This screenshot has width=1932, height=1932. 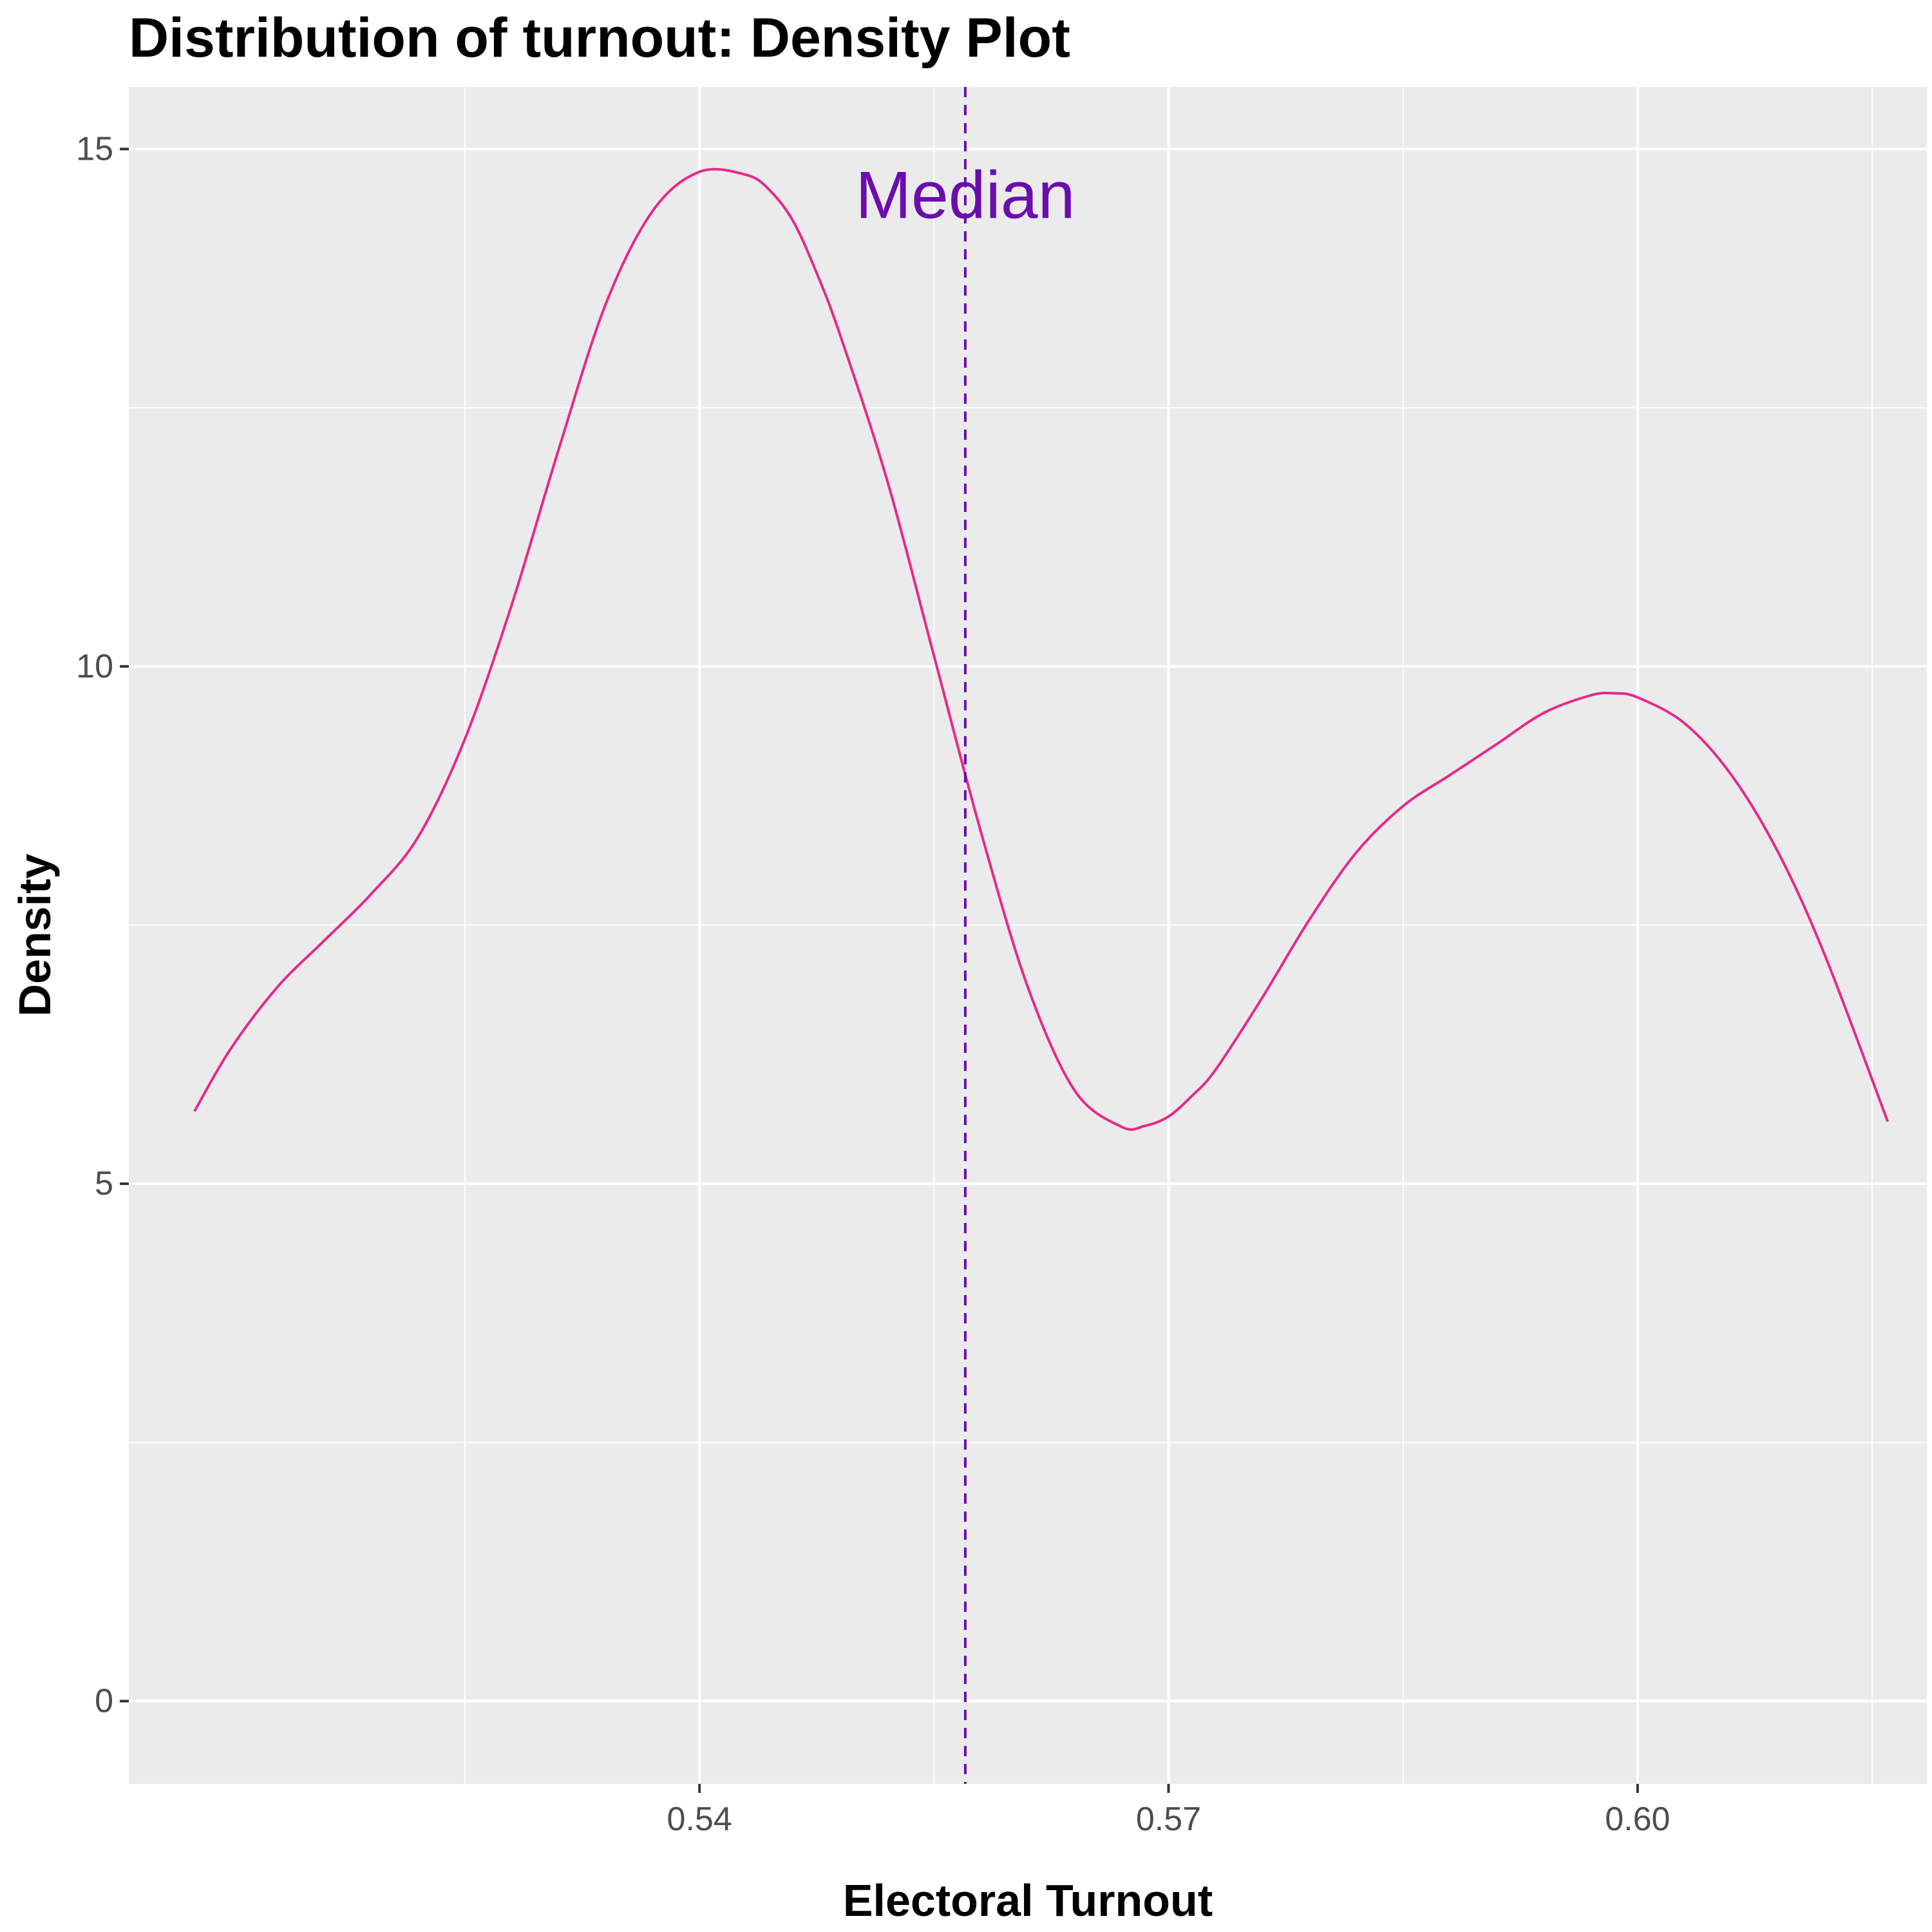 I want to click on chart-title: Distribution of turnout: Density Plot, so click(x=599, y=38).